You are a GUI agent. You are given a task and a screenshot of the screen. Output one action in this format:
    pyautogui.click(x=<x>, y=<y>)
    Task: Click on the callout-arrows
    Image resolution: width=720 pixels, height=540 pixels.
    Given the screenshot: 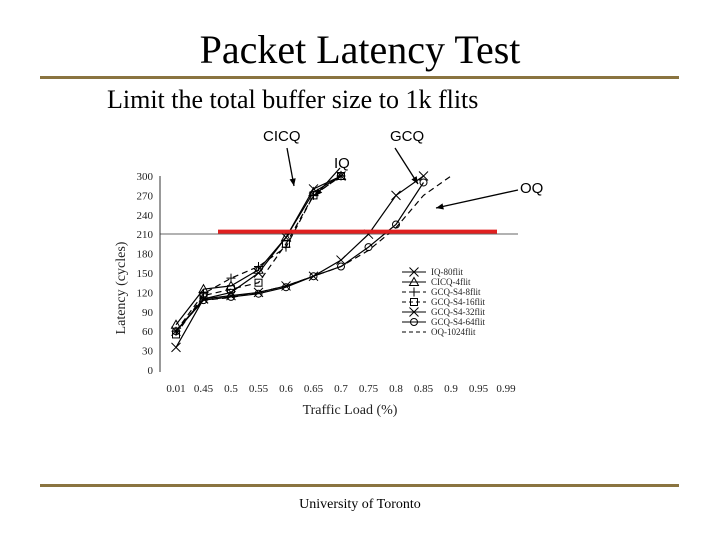 What is the action you would take?
    pyautogui.click(x=402, y=178)
    